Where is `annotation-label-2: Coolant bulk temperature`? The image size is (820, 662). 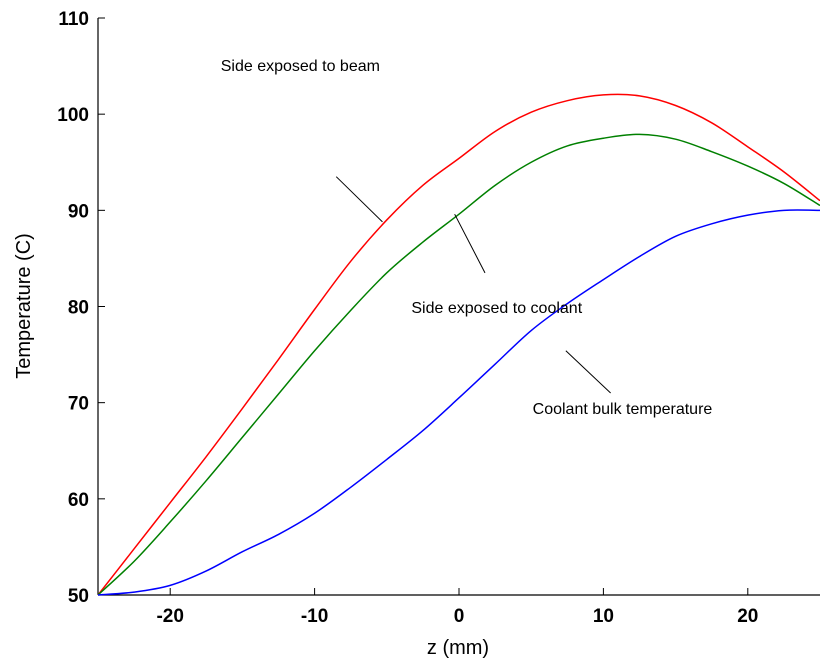
annotation-label-2: Coolant bulk temperature is located at coordinates (623, 409).